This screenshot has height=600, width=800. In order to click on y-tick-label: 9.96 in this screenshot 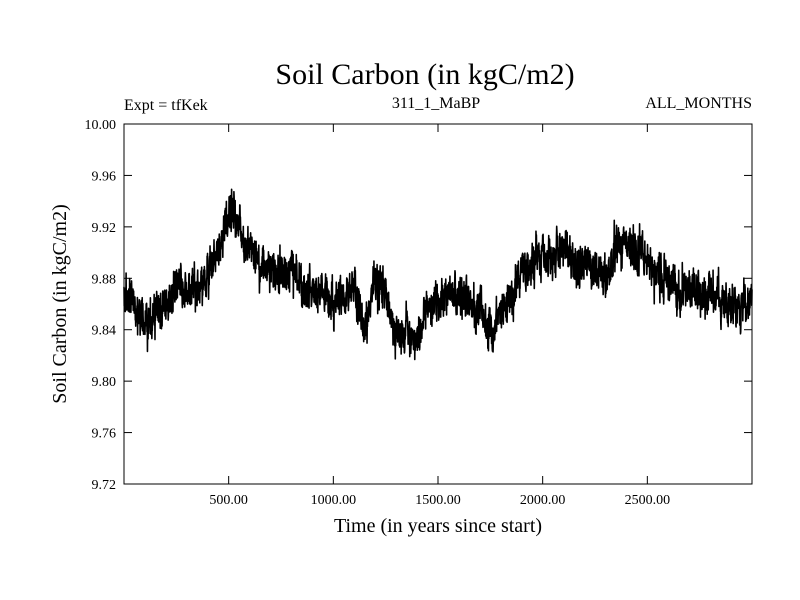, I will do `click(104, 176)`.